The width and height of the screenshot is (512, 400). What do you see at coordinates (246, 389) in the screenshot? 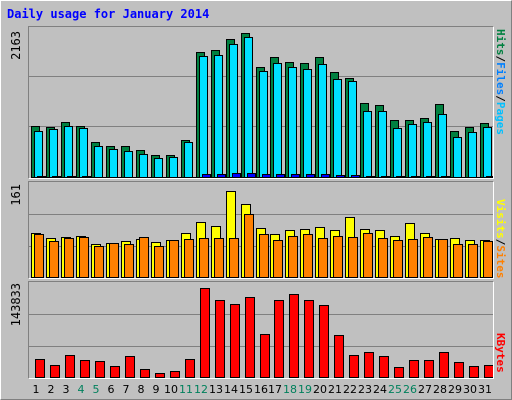
I see `x-tick-label-day-15: 15` at bounding box center [246, 389].